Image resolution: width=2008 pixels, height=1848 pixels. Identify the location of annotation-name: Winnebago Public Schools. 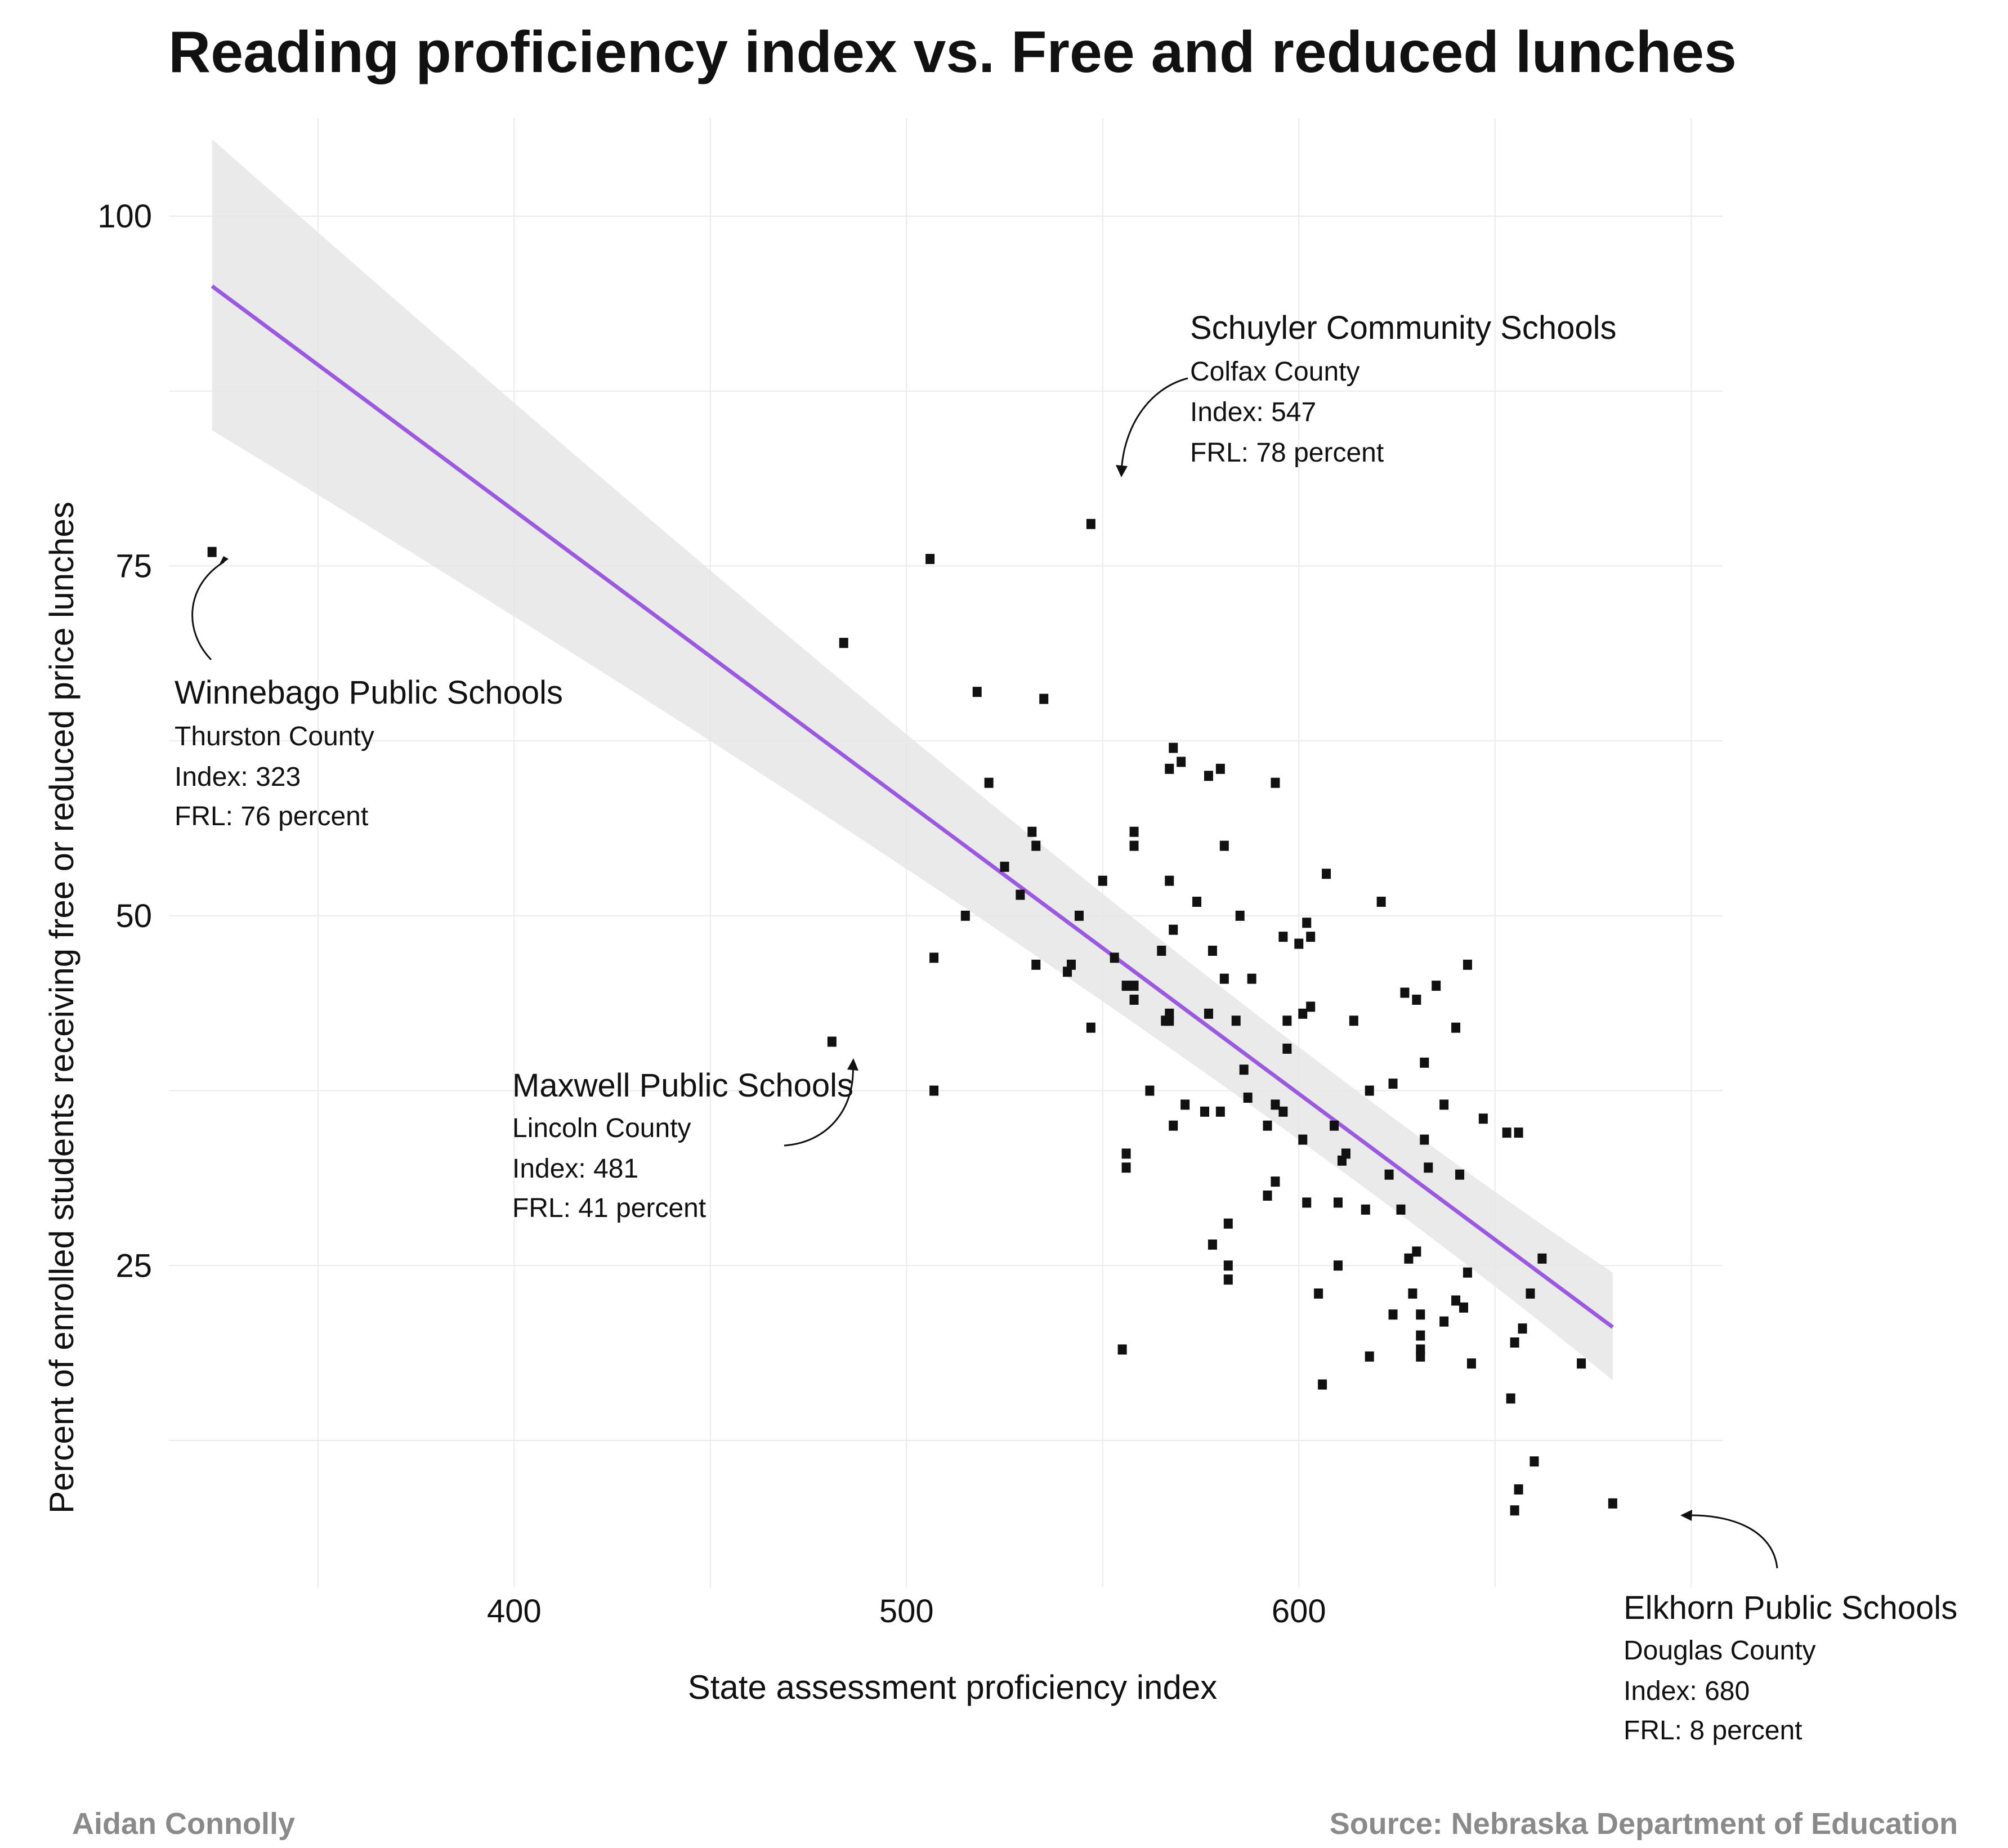
(369, 692).